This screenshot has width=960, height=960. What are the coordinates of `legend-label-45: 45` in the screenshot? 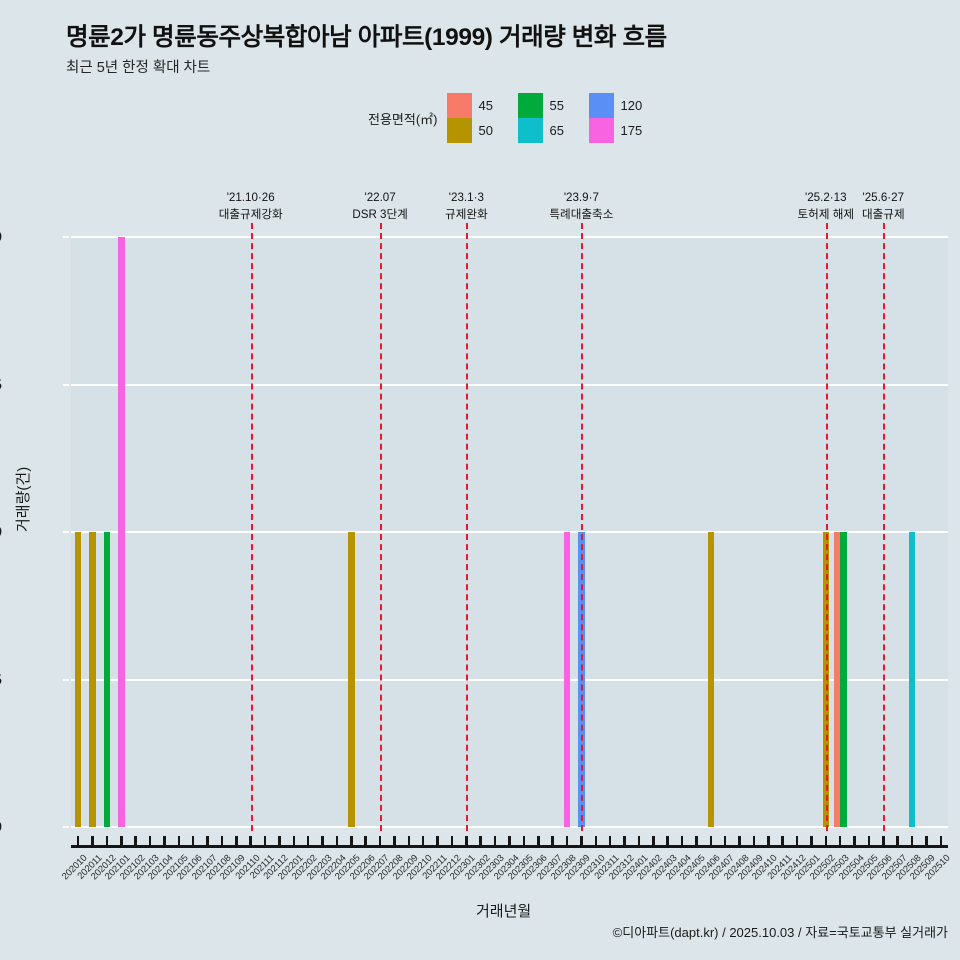 It's located at (485, 105).